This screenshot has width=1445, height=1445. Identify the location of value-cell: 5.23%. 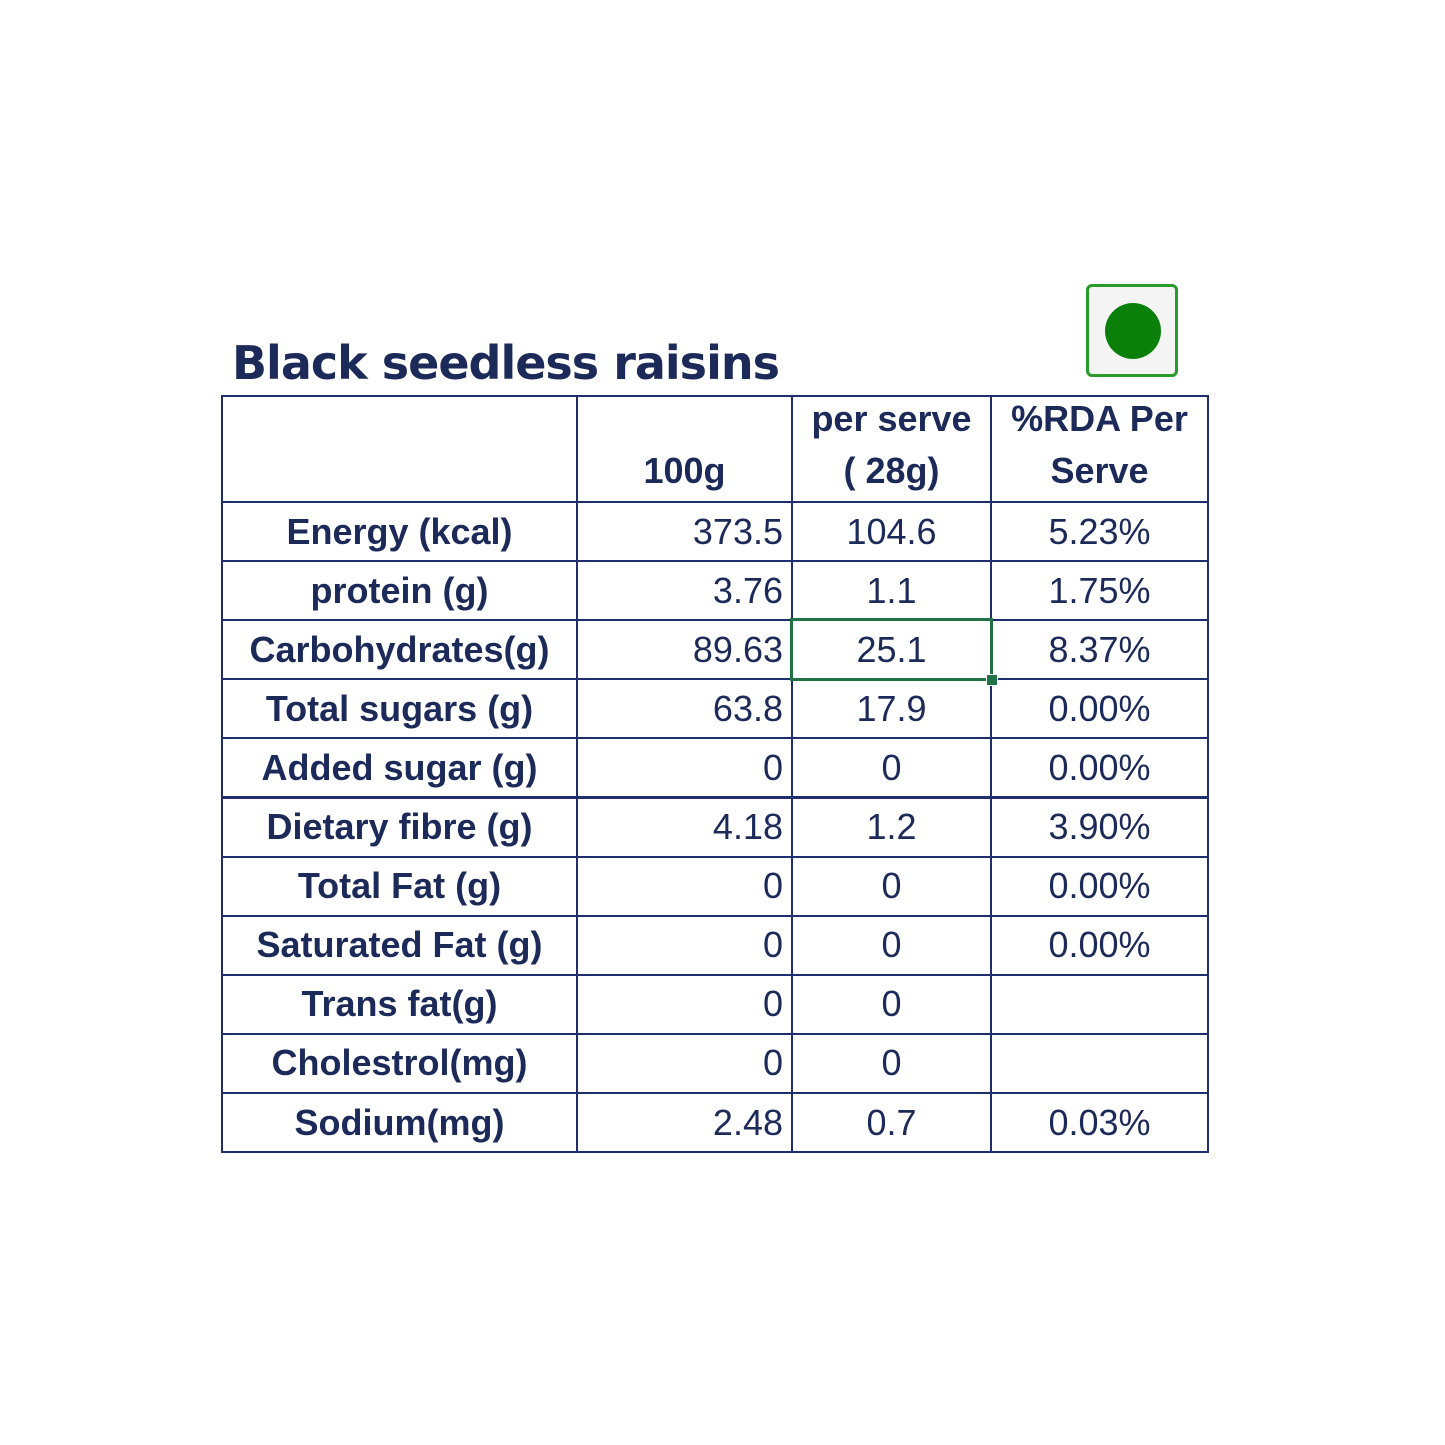
(1099, 532).